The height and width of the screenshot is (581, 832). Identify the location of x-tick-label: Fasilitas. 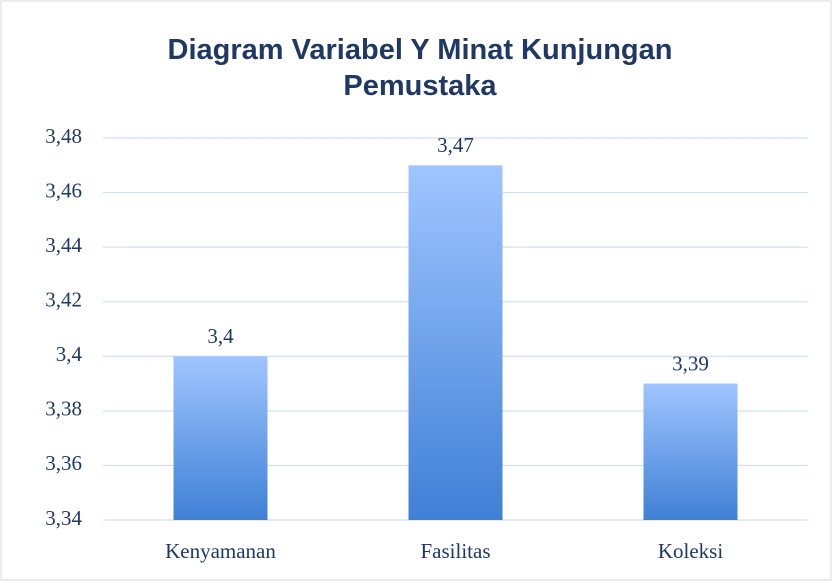
(455, 551).